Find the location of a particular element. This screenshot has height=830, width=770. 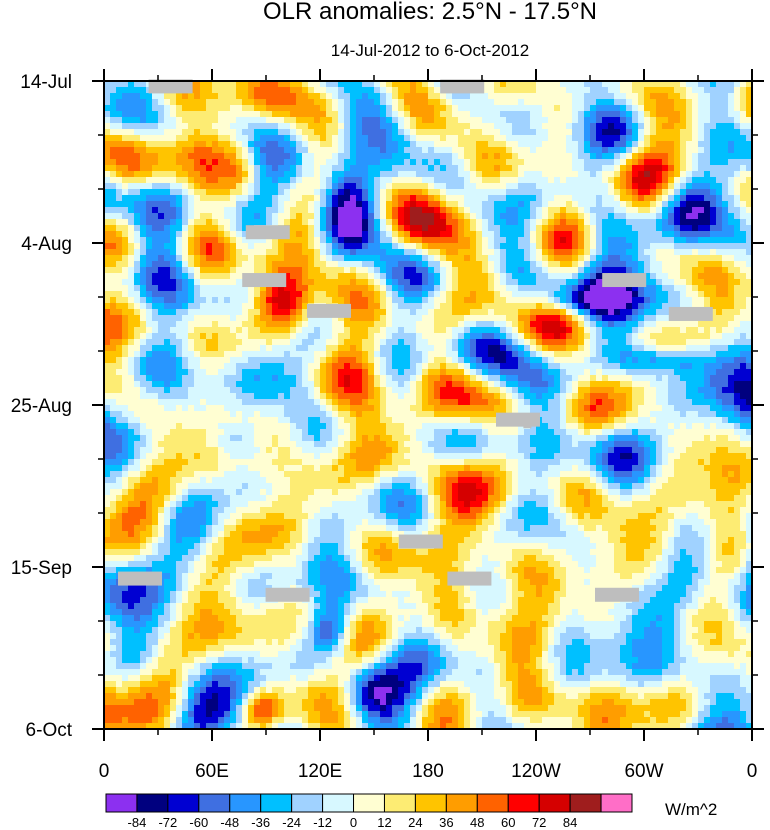

x-tick-label-6: 0 is located at coordinates (752, 771).